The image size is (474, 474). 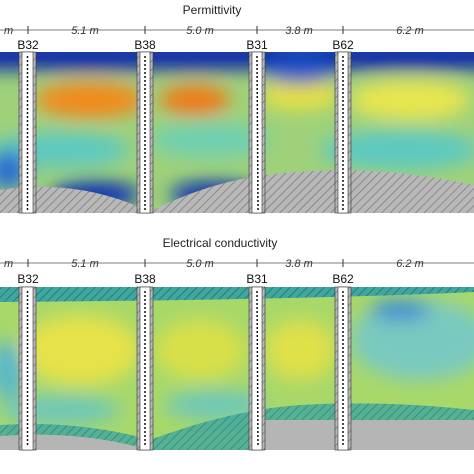 What do you see at coordinates (220, 243) in the screenshot?
I see `panel-title: Electrical conductivity` at bounding box center [220, 243].